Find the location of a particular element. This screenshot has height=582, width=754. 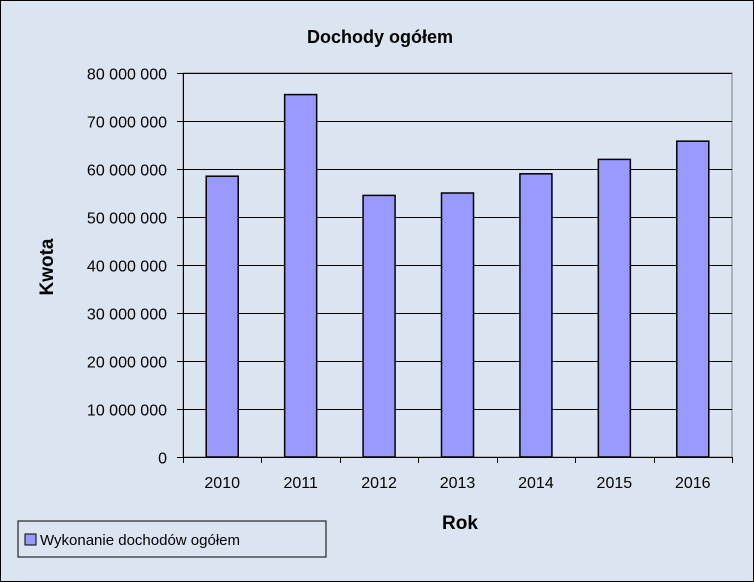

y-tick-label: 40 000 000 is located at coordinates (127, 267).